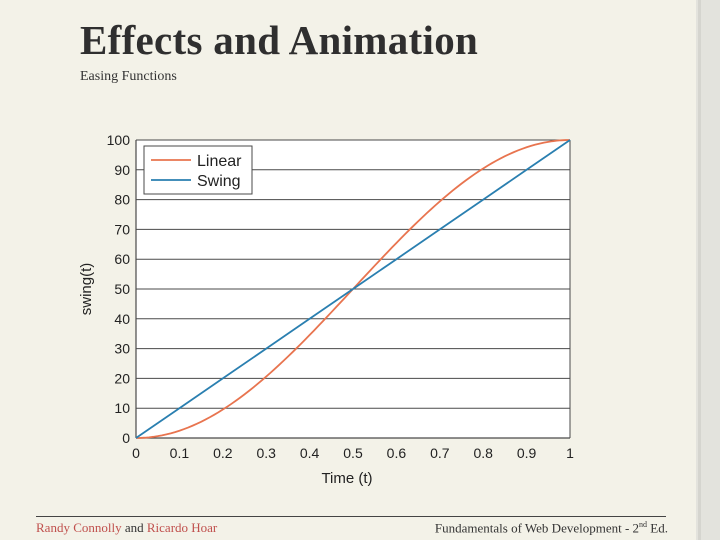  I want to click on footer-edition-tail: Ed., so click(657, 528).